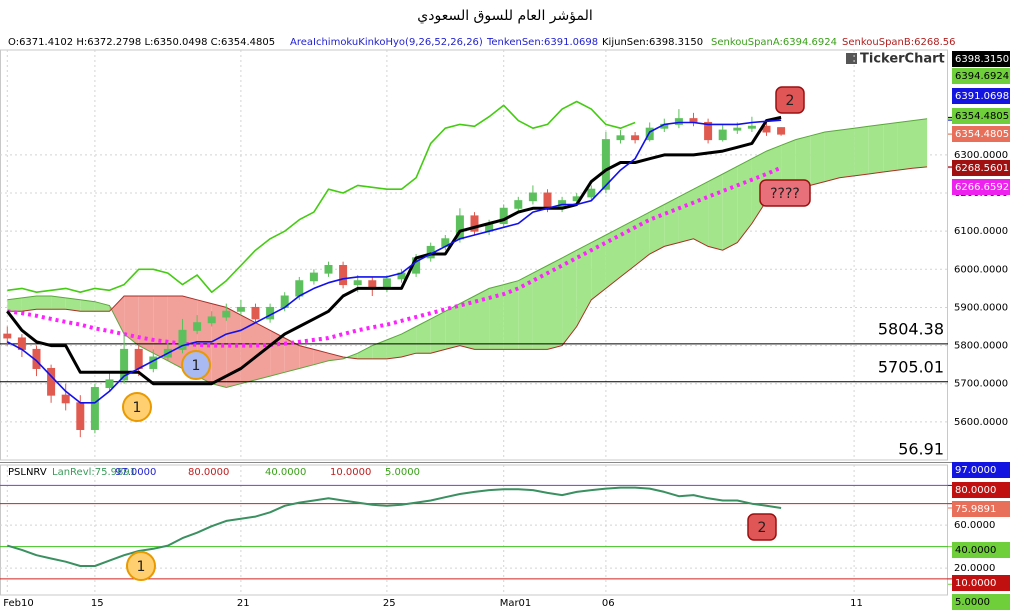 This screenshot has width=1010, height=610. What do you see at coordinates (981, 307) in the screenshot?
I see `y-tick-label: 5900.0000` at bounding box center [981, 307].